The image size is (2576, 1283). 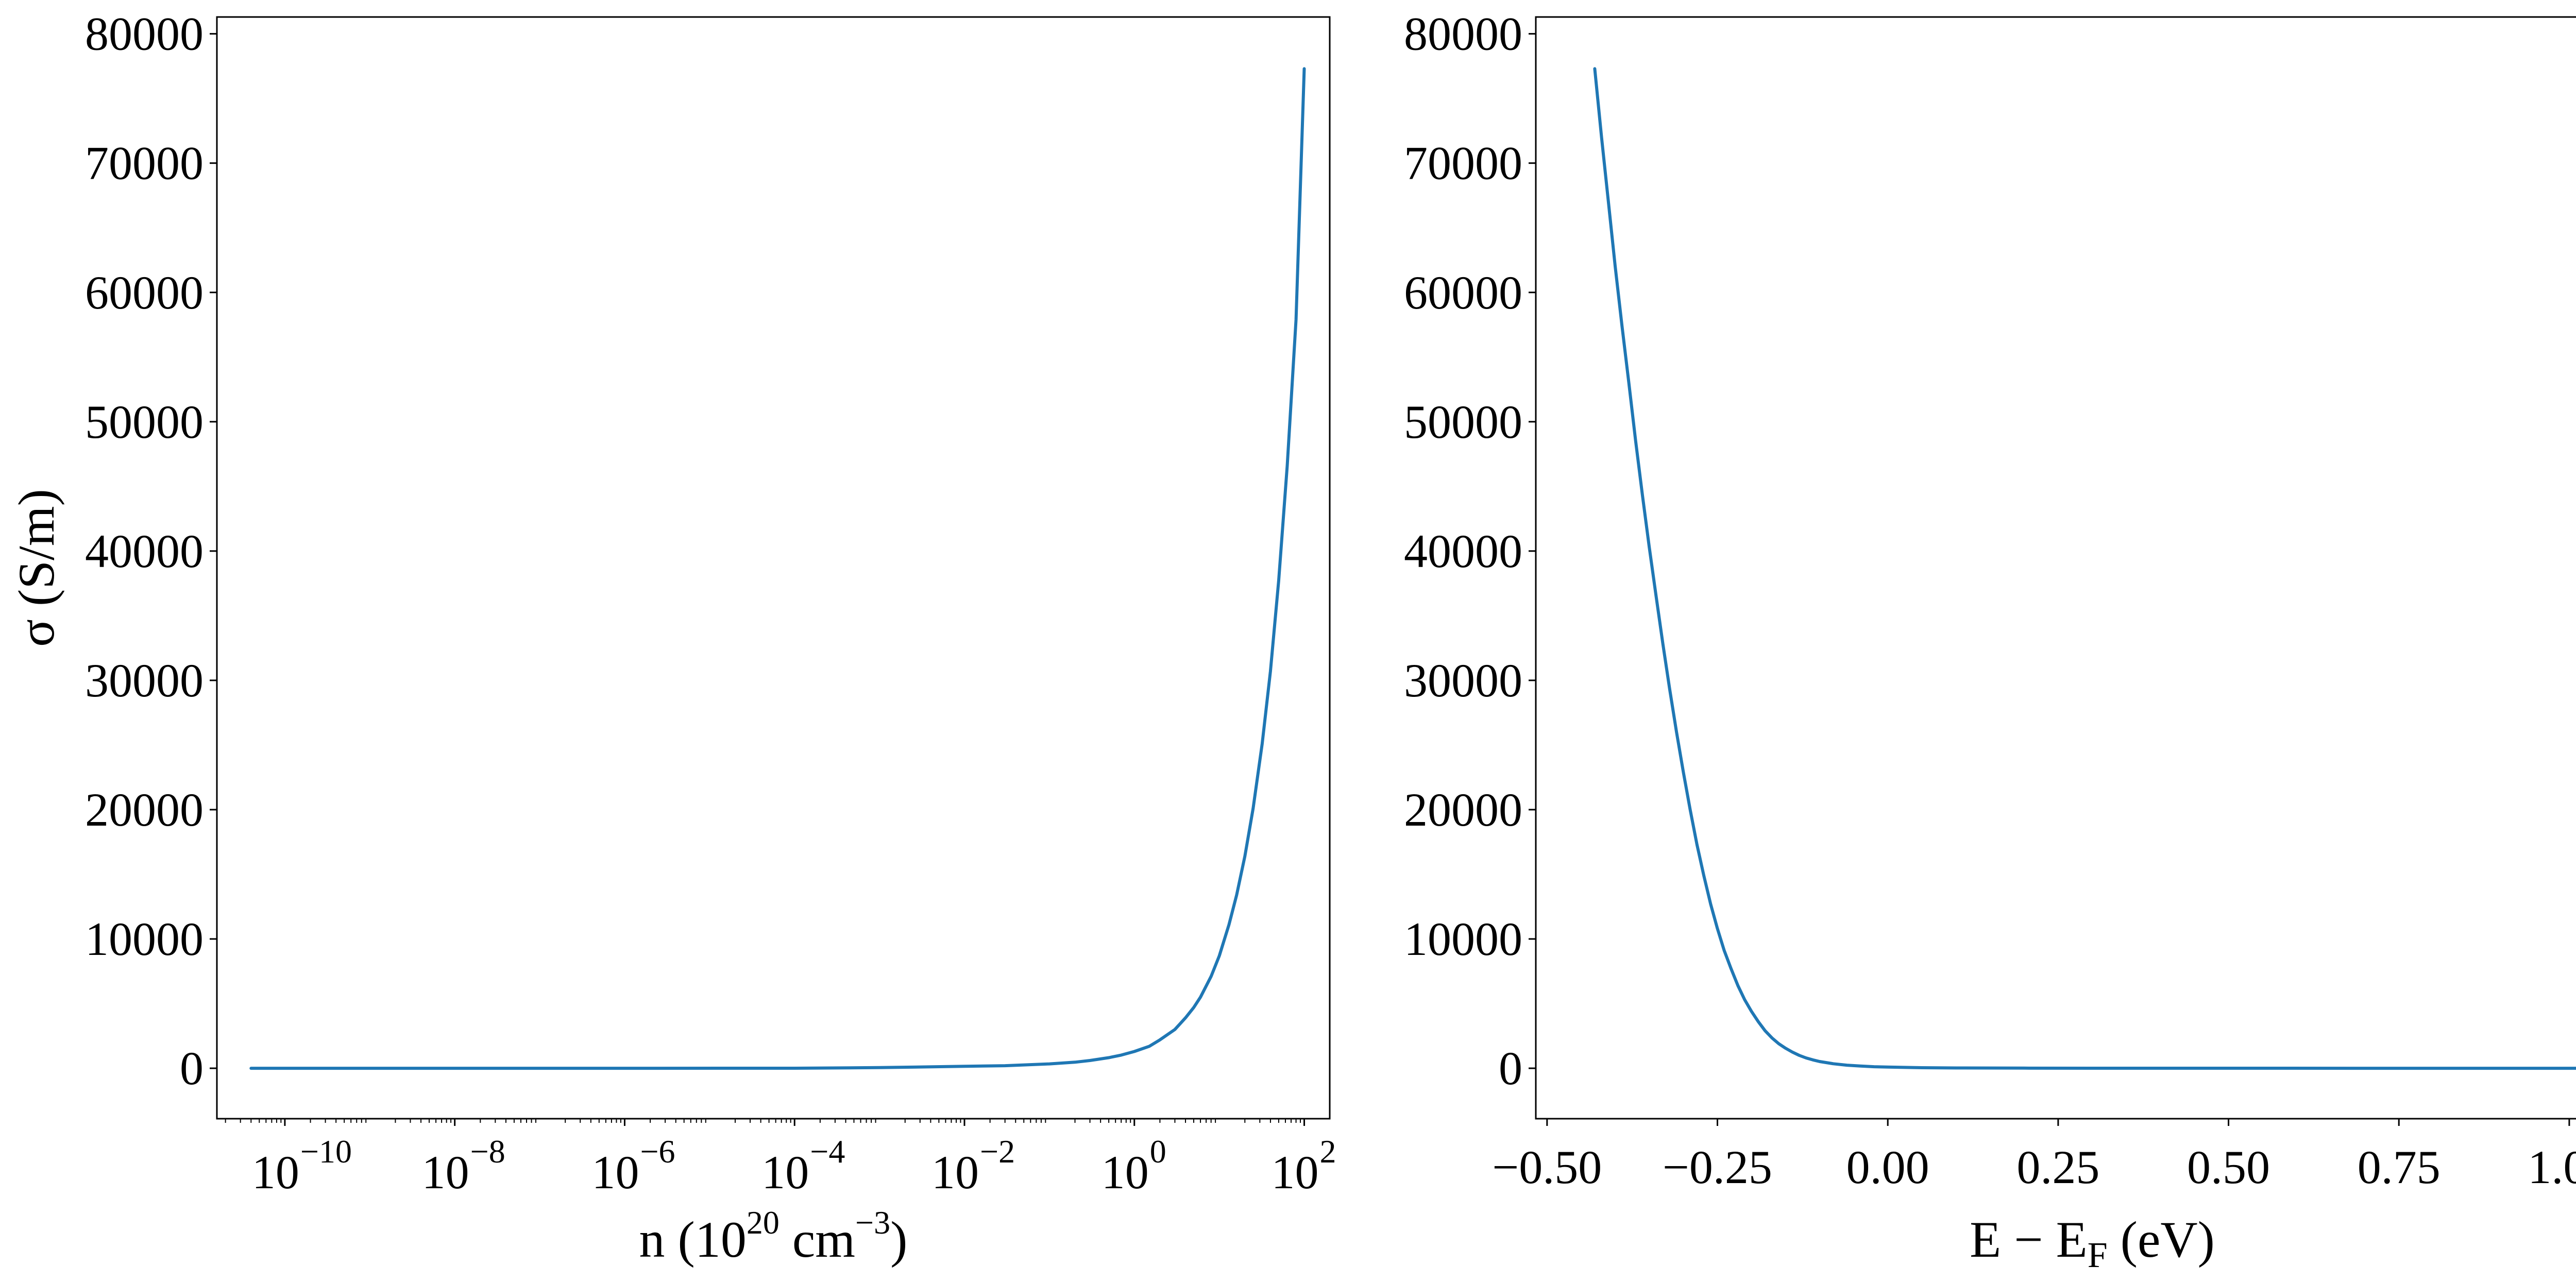 What do you see at coordinates (1328, 1151) in the screenshot?
I see `x-tick-exponent: 2` at bounding box center [1328, 1151].